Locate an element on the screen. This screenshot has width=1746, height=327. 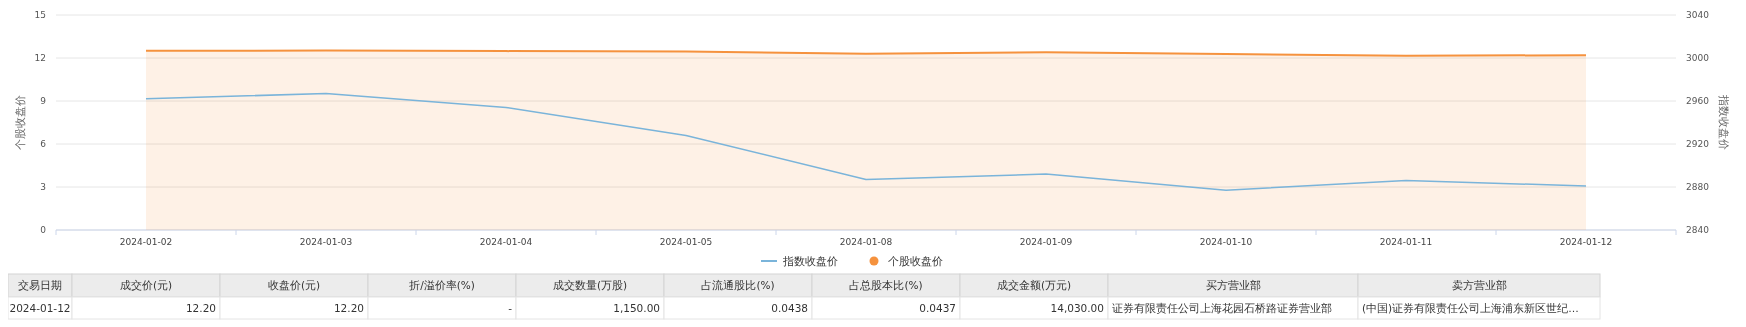
y2-axis-title: 指数收盘价 is located at coordinates (1724, 122).